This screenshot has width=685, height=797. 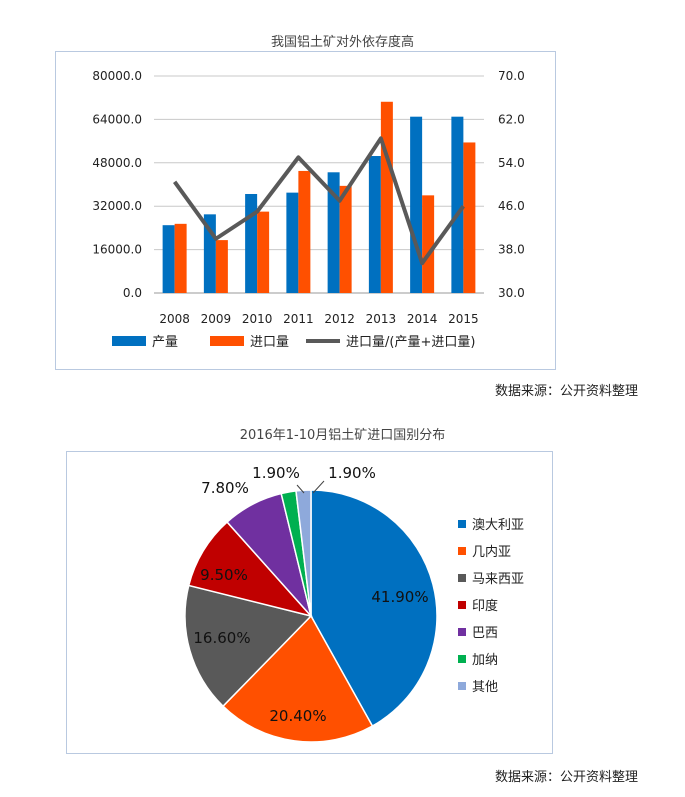 What do you see at coordinates (224, 575) in the screenshot?
I see `pie-data-label: 9.50%` at bounding box center [224, 575].